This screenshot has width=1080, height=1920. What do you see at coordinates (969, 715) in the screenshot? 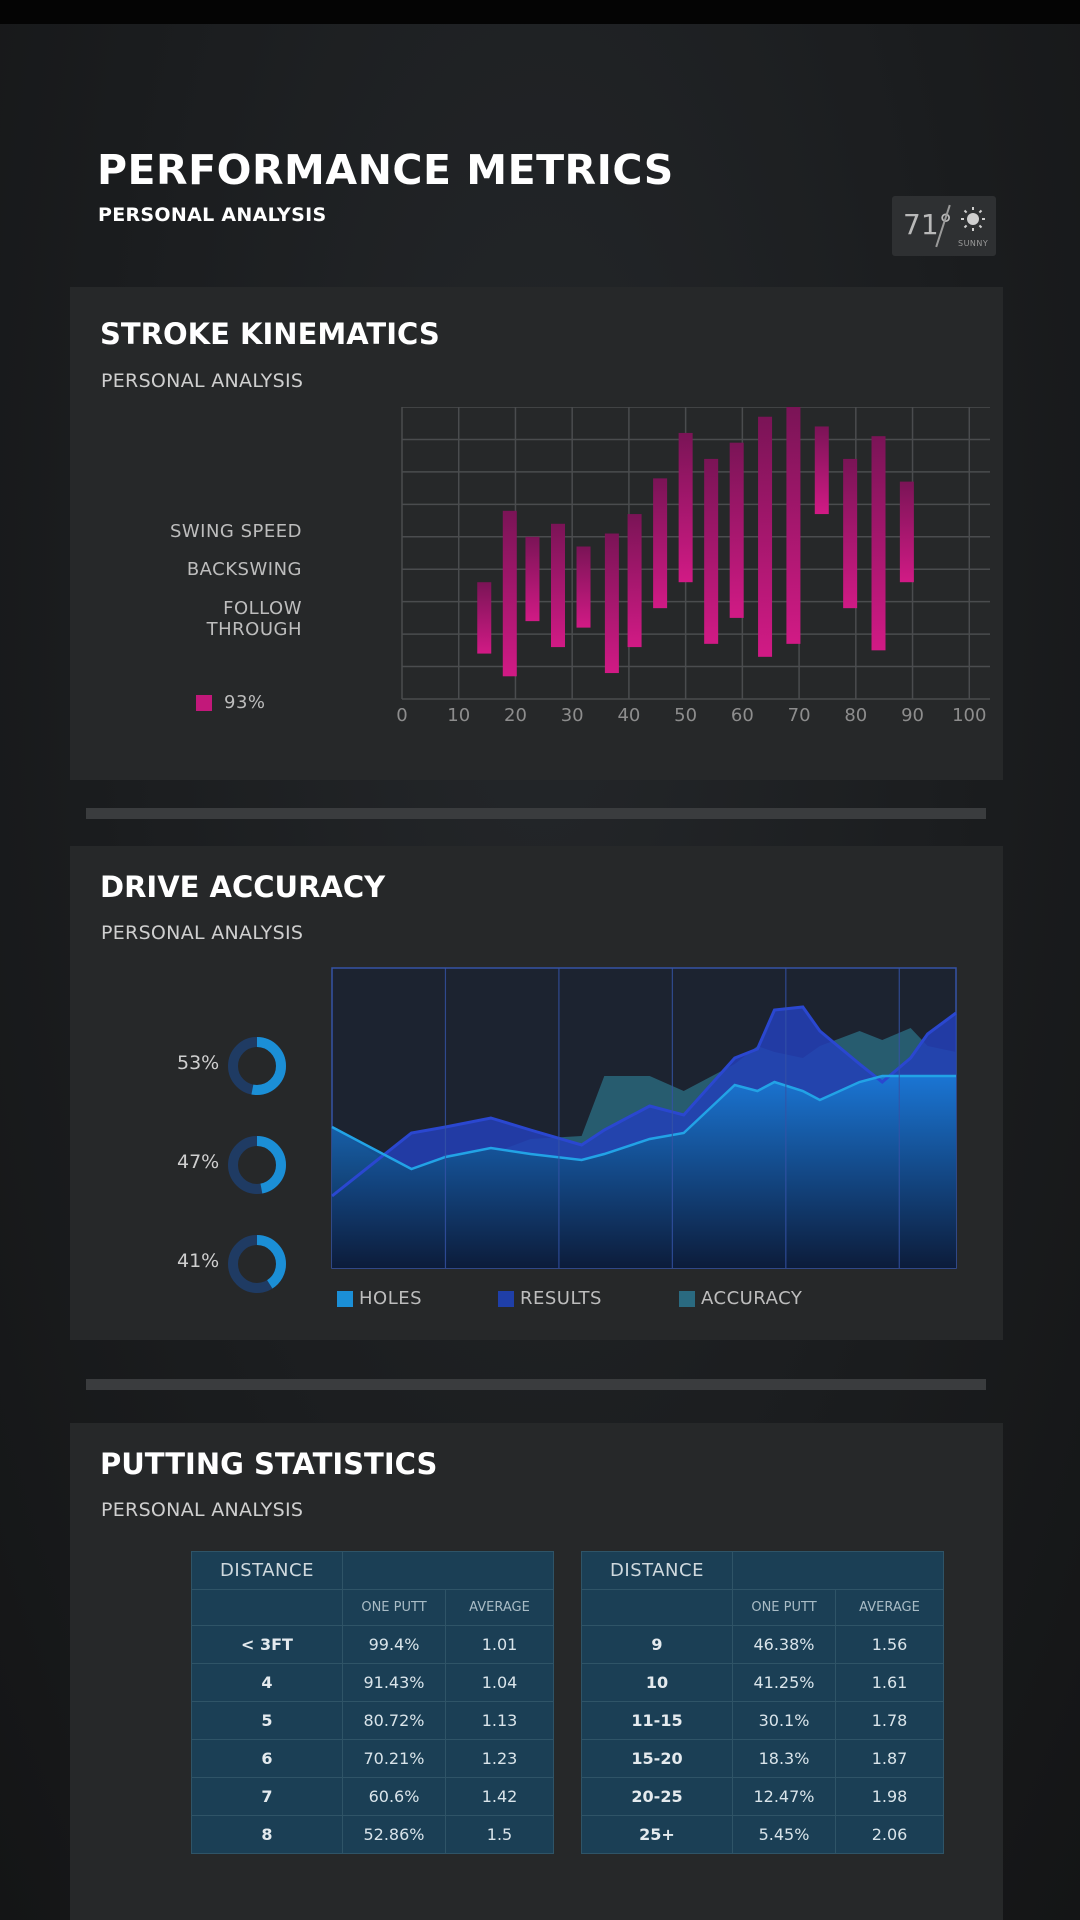
I see `x-tick-label: 100` at bounding box center [969, 715].